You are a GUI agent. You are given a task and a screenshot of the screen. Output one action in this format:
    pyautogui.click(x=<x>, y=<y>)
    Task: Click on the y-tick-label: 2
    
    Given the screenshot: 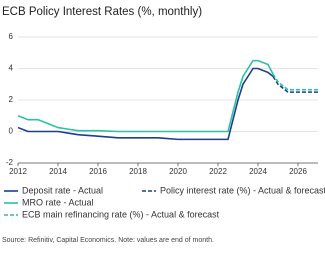 What is the action you would take?
    pyautogui.click(x=11, y=99)
    